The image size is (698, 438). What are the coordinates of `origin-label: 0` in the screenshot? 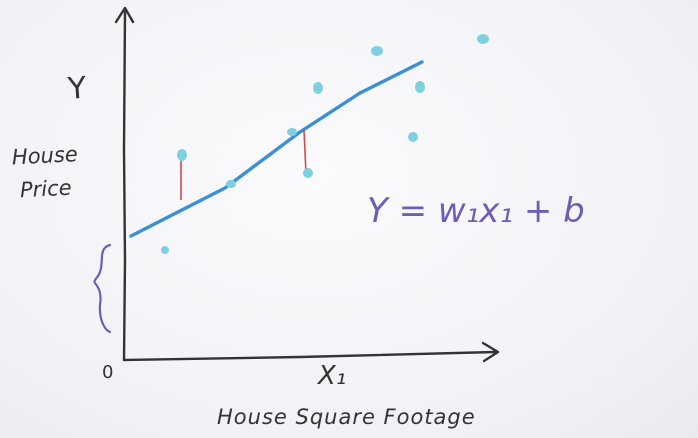 It's located at (107, 372).